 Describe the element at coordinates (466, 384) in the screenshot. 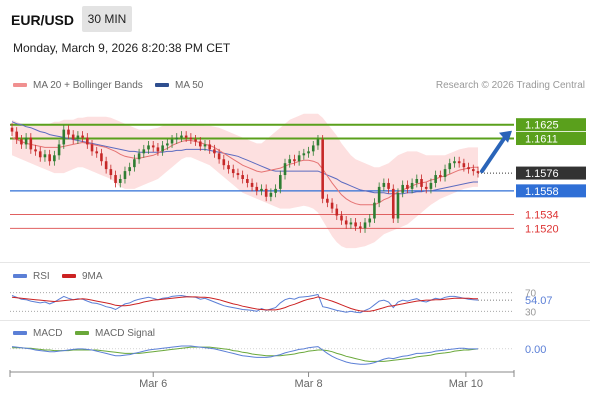

I see `x-tick-label: Mar 10` at that location.